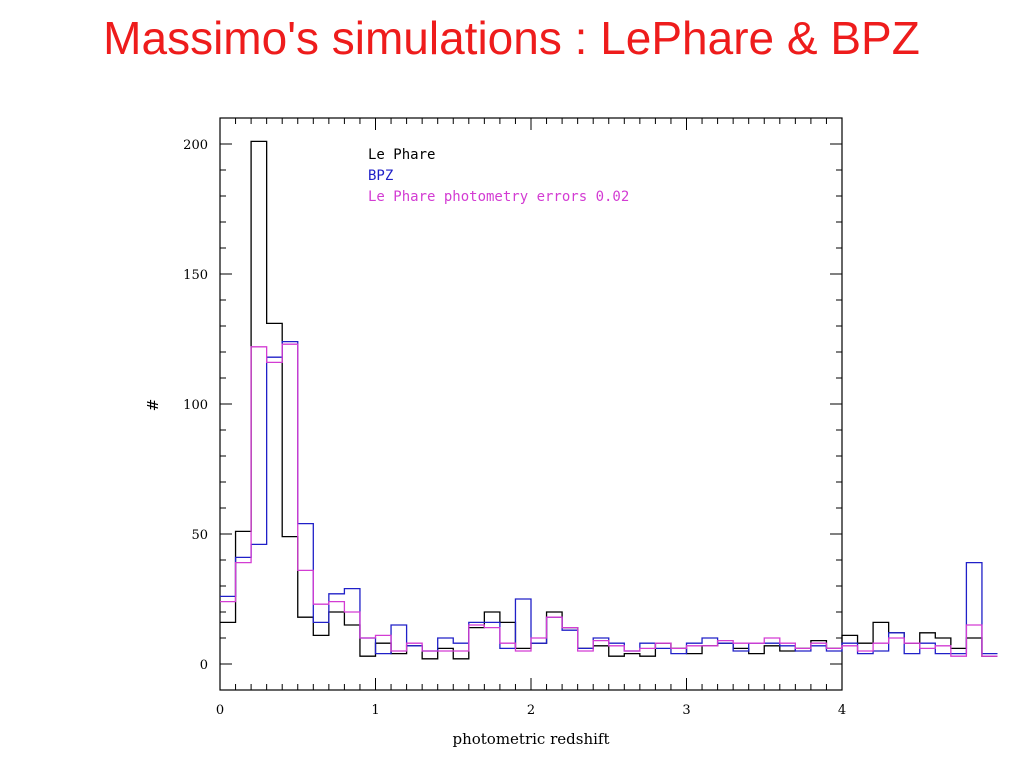  I want to click on x-tick-label: 1, so click(375, 710).